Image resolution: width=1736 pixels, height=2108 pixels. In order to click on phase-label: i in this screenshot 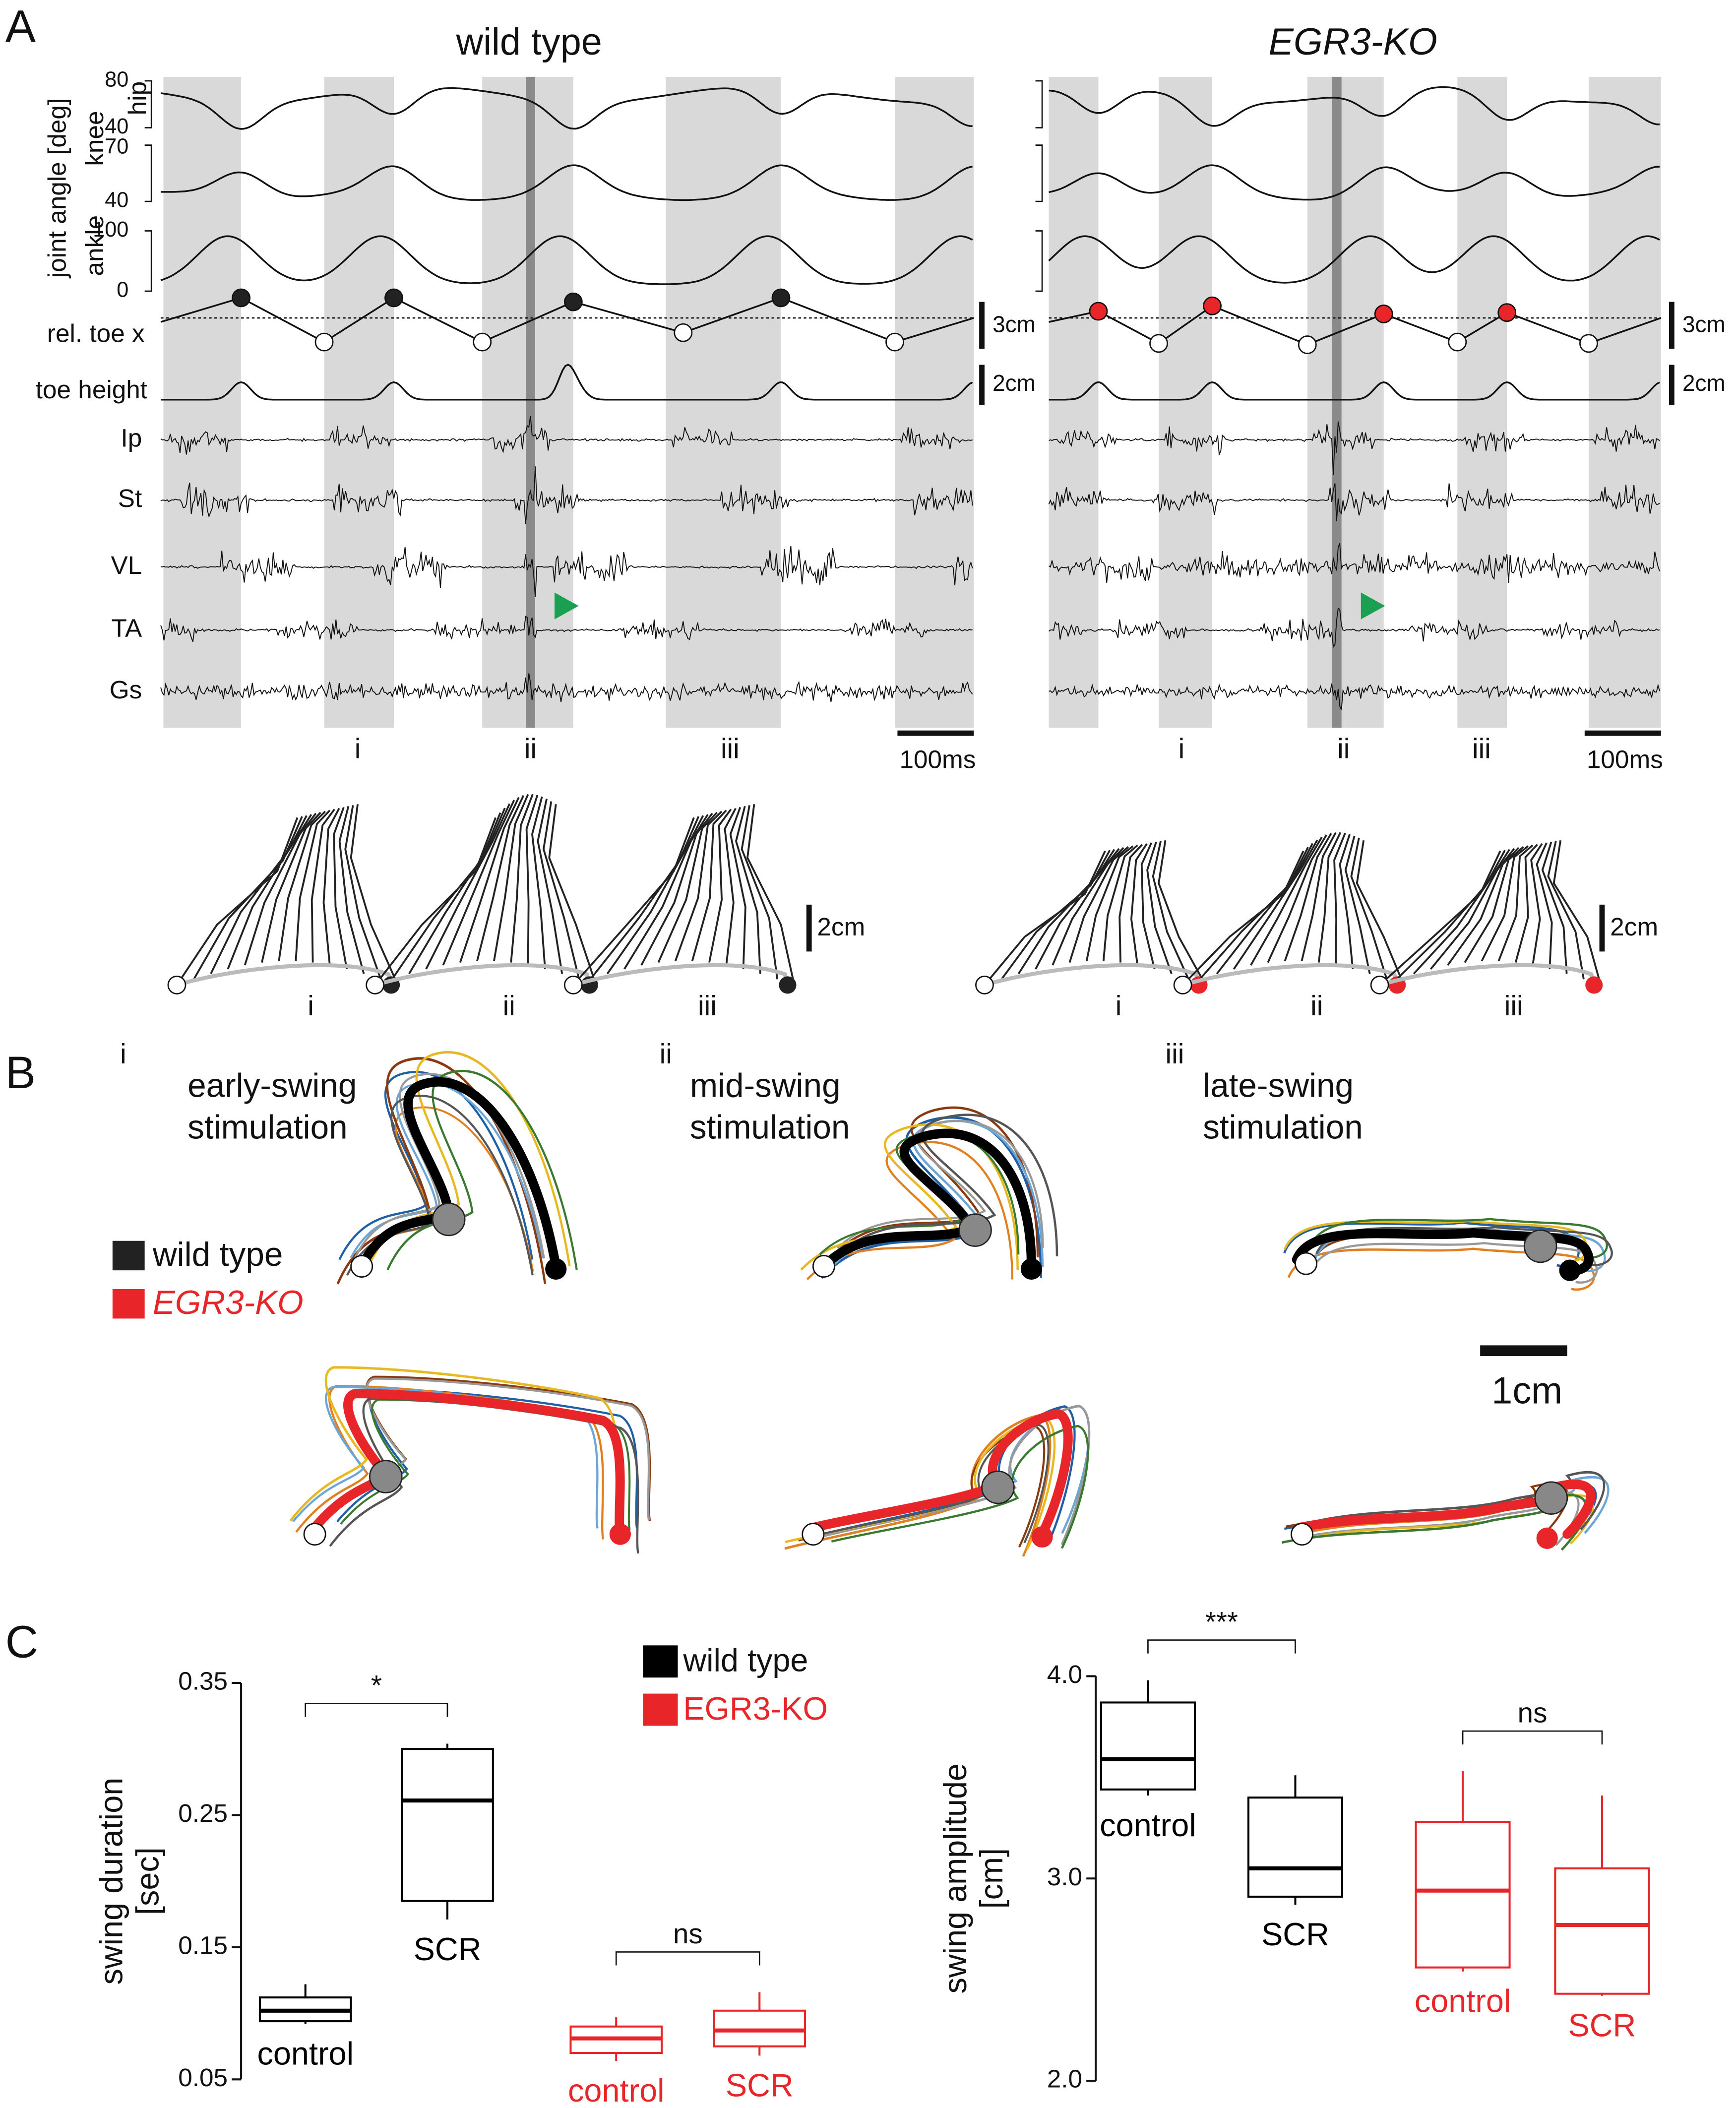, I will do `click(1181, 748)`.